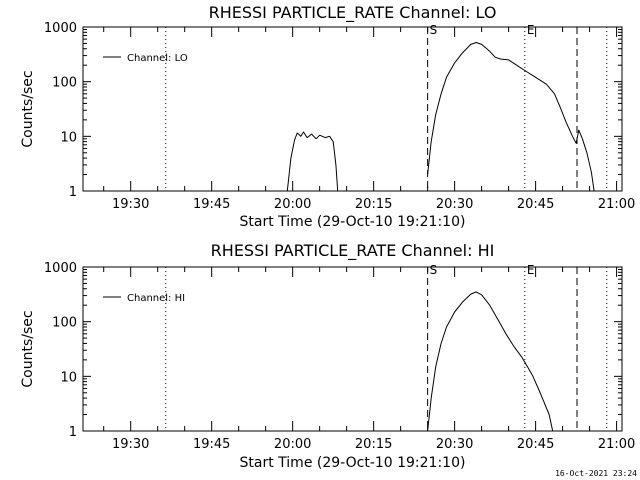 This screenshot has height=480, width=640. What do you see at coordinates (156, 298) in the screenshot?
I see `legend-label: Channel: HI` at bounding box center [156, 298].